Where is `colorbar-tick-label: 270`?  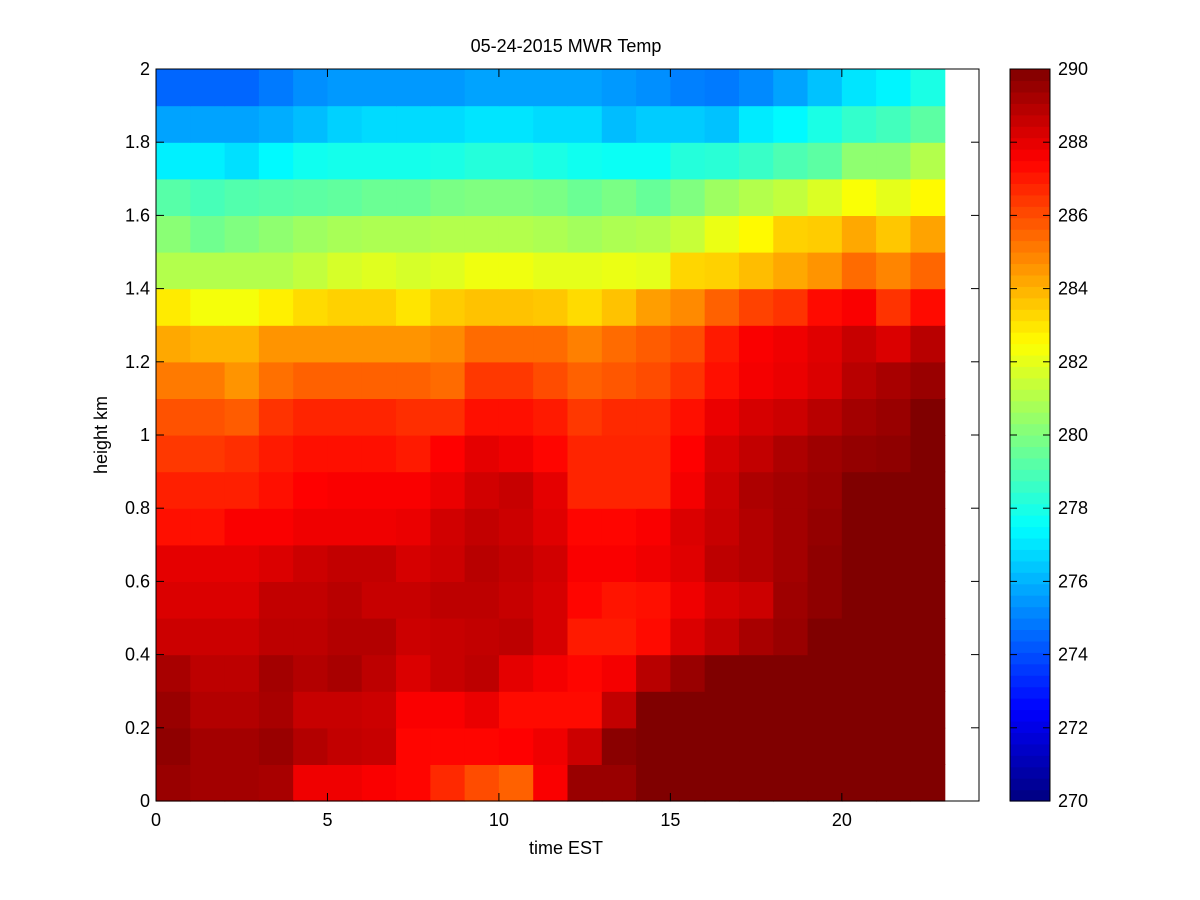 colorbar-tick-label: 270 is located at coordinates (1073, 801).